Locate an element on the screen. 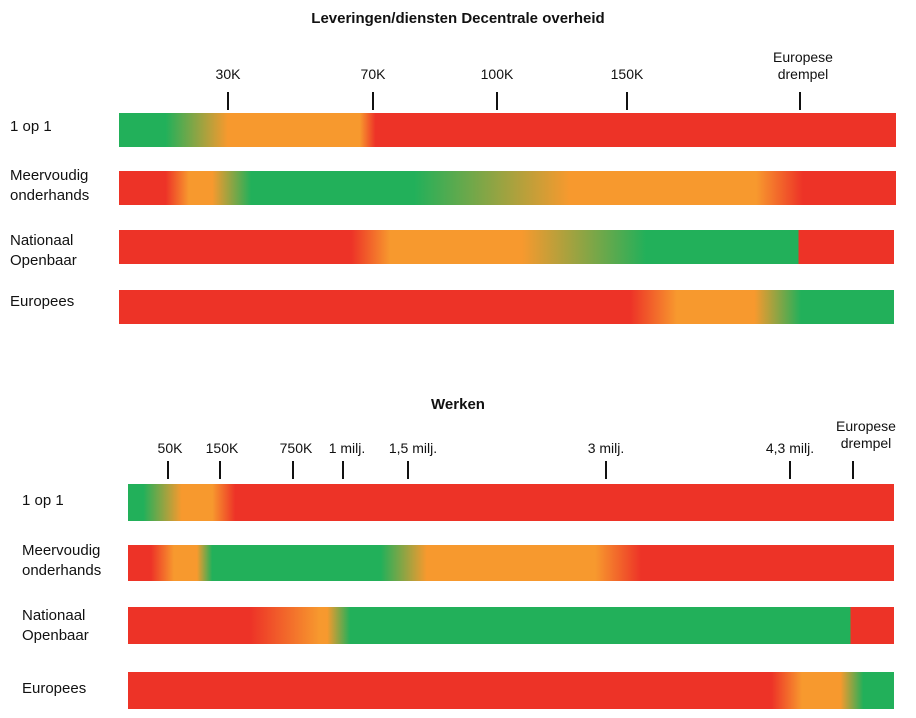  tick-line-50k is located at coordinates (168, 470).